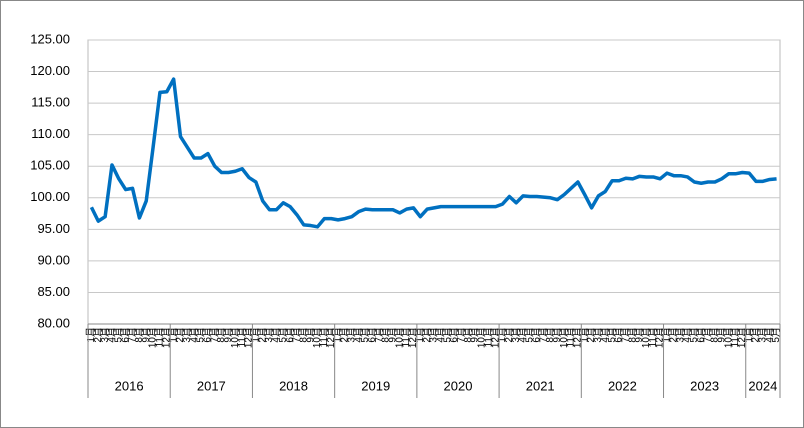  I want to click on year-label: 2023, so click(704, 385).